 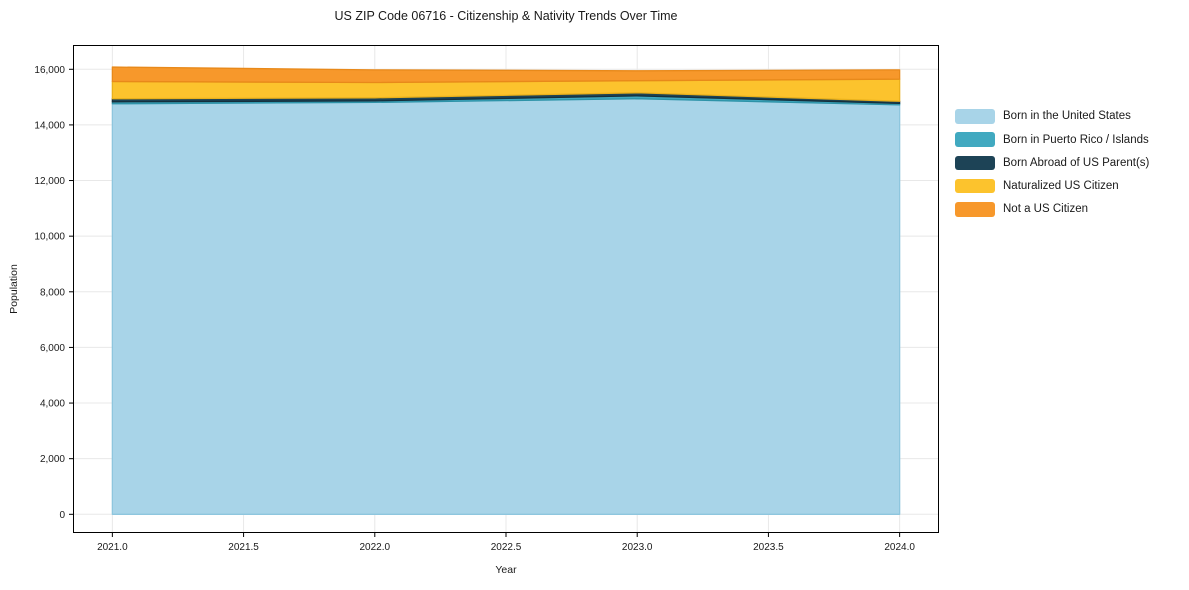 I want to click on legend-label: Born Abroad of US Parent(s), so click(x=1076, y=162).